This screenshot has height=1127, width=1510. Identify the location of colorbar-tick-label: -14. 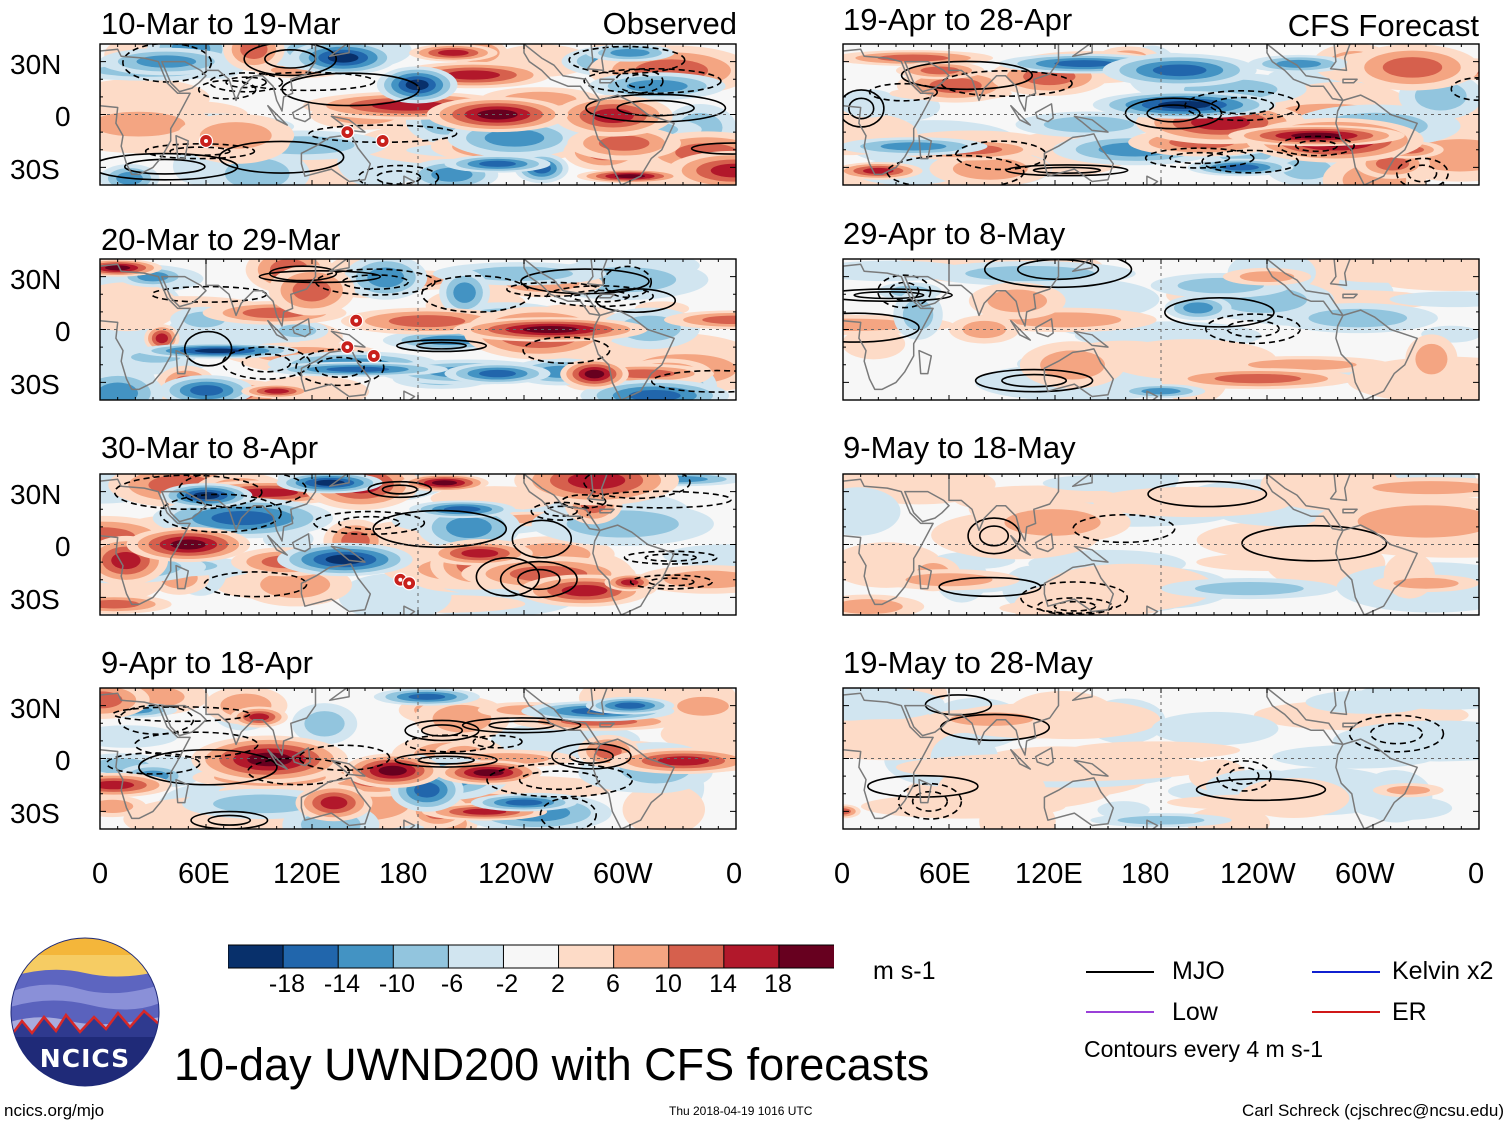
(342, 984).